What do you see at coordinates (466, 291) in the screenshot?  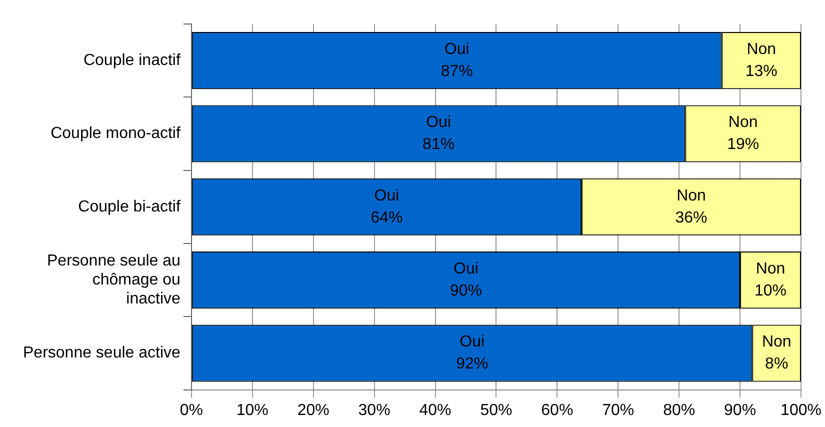 I see `data-label: 90%` at bounding box center [466, 291].